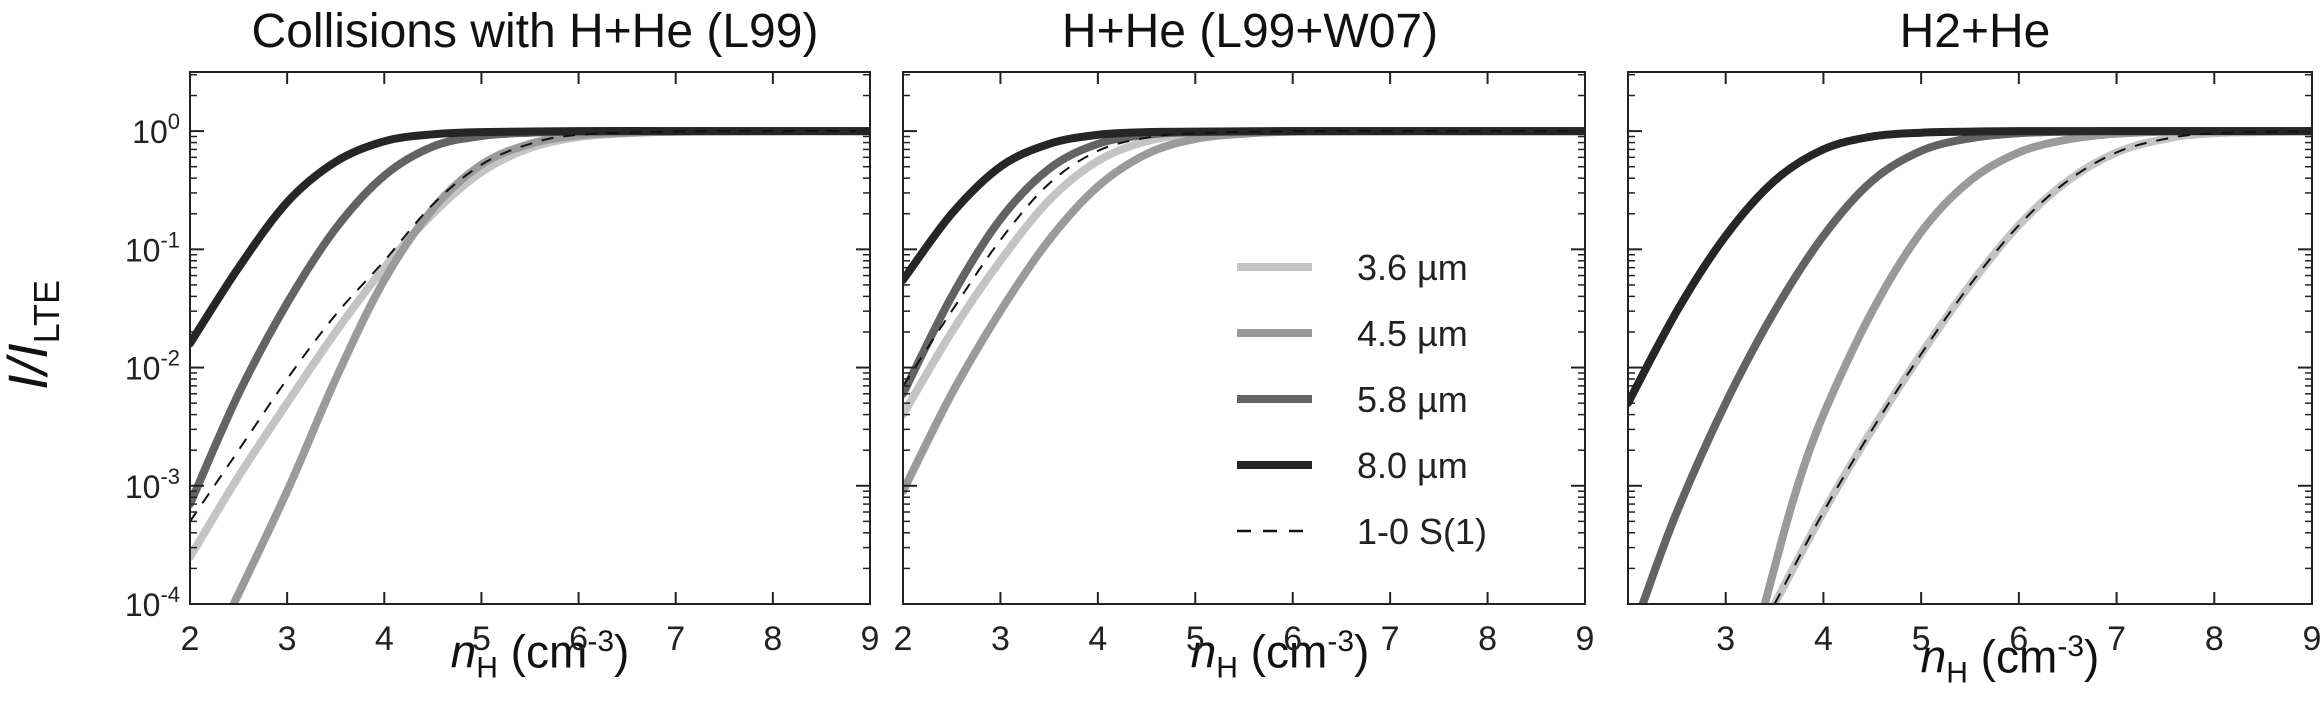 Image resolution: width=2322 pixels, height=717 pixels. I want to click on legend-label-2: 5.8 µm, so click(1412, 399).